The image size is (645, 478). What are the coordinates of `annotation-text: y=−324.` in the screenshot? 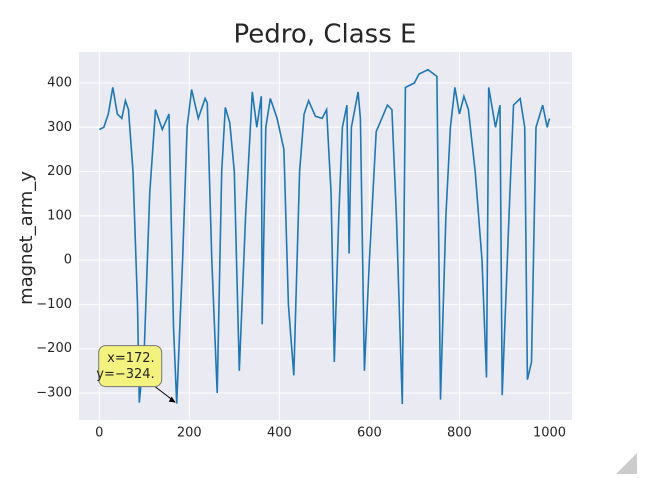 It's located at (125, 374).